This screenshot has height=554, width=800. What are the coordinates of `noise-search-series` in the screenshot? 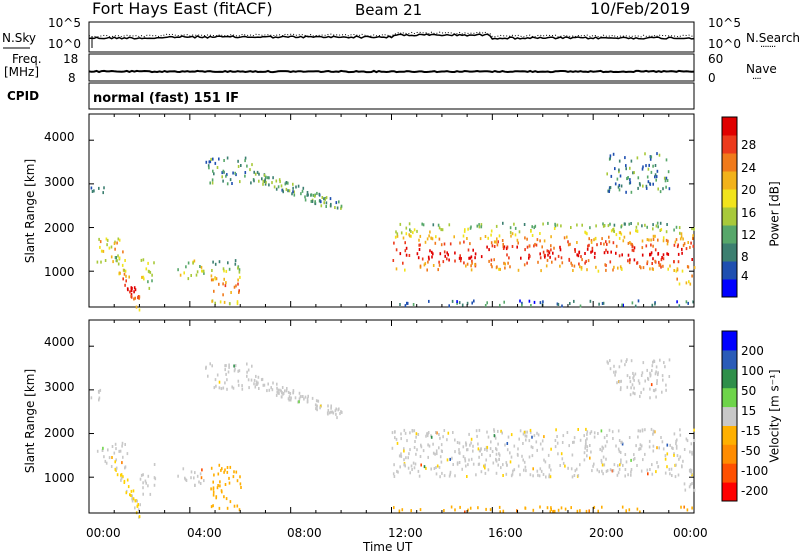 It's located at (391, 34).